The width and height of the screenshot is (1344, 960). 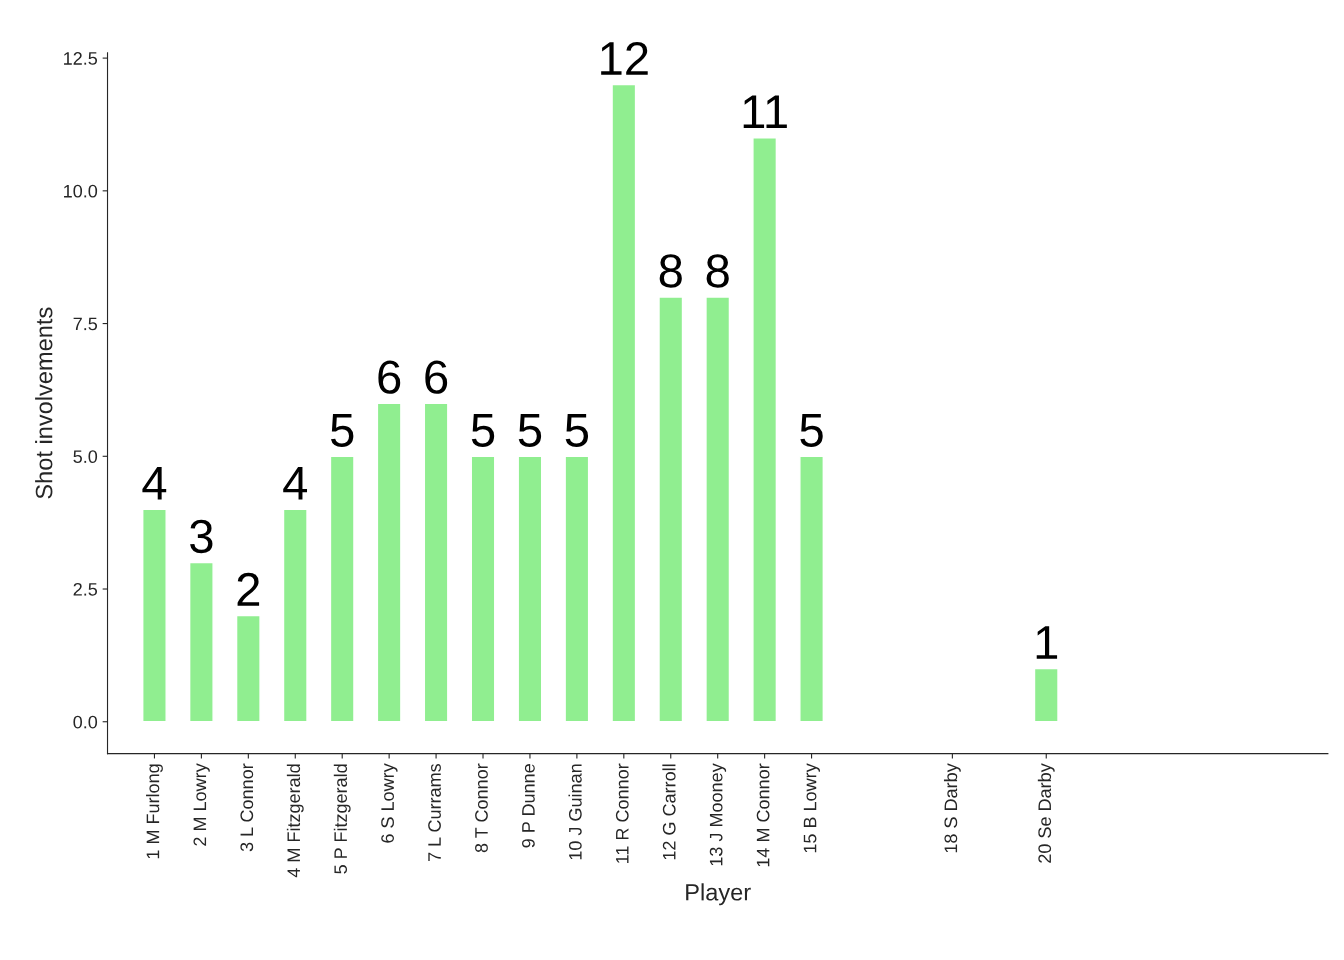 I want to click on data-label: 3, so click(x=201, y=536).